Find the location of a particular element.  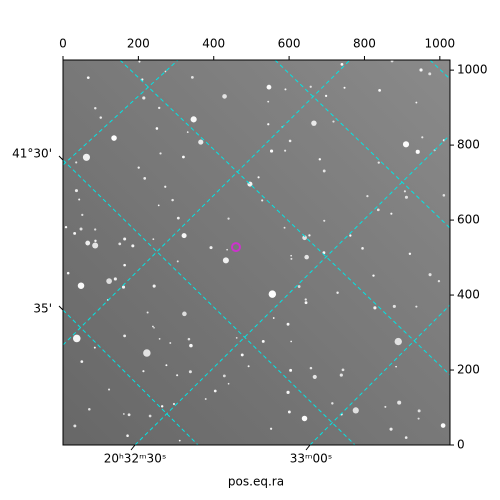

x-tick-label: 0 is located at coordinates (63, 44).